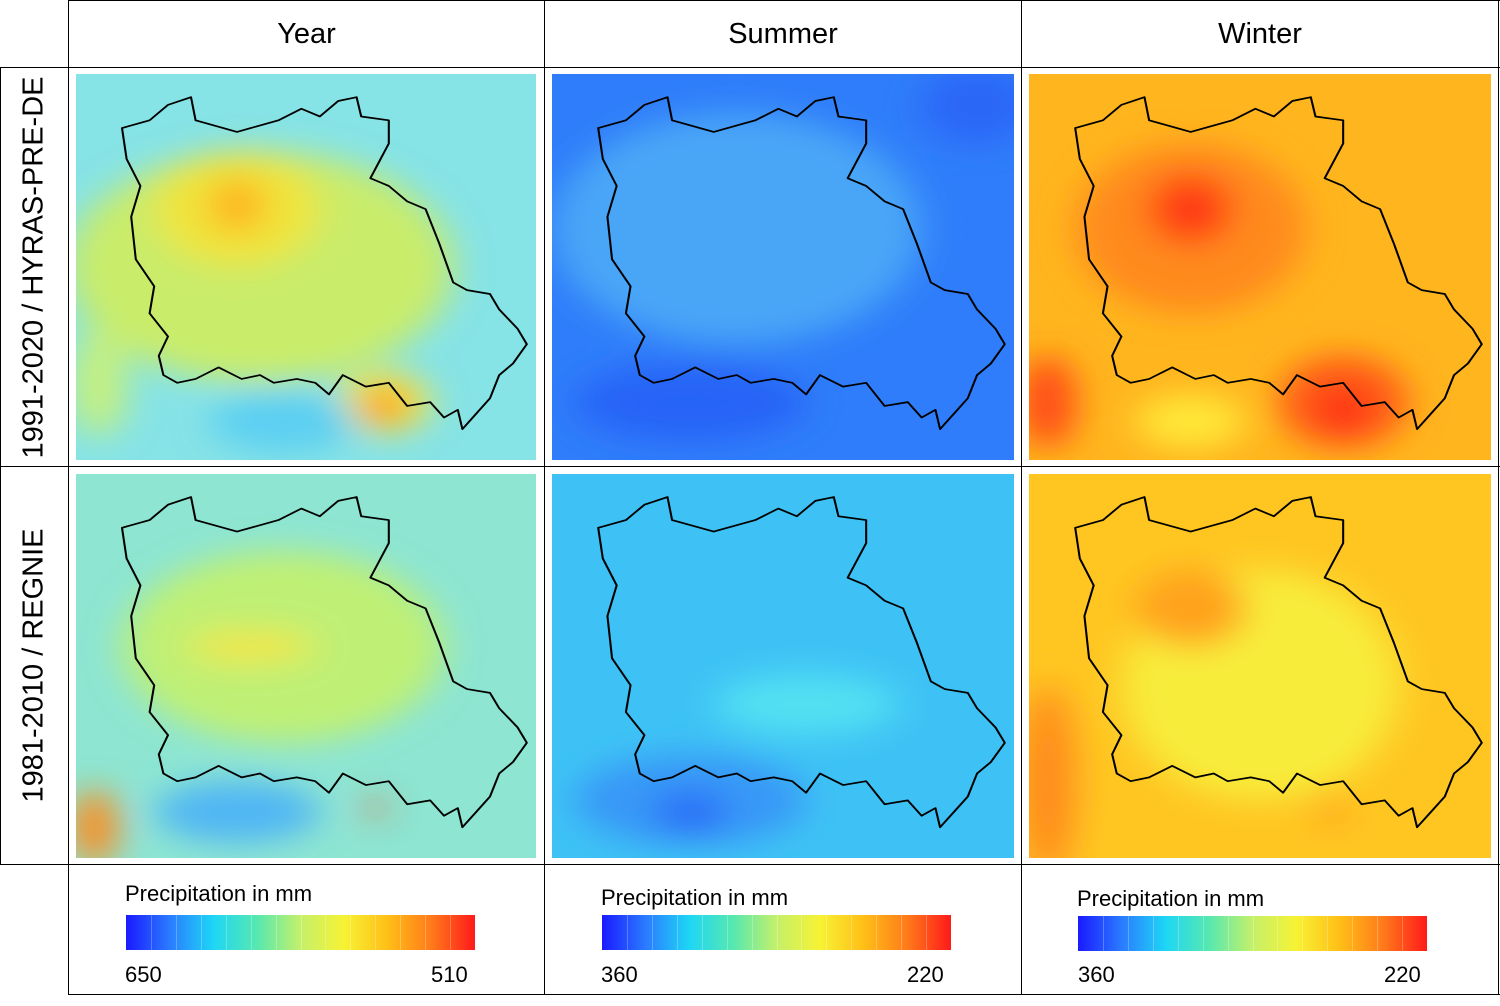 Image resolution: width=1500 pixels, height=1006 pixels. I want to click on row-header-hyras: 1991-2020 / HYRAS-PRE-DE, so click(34, 267).